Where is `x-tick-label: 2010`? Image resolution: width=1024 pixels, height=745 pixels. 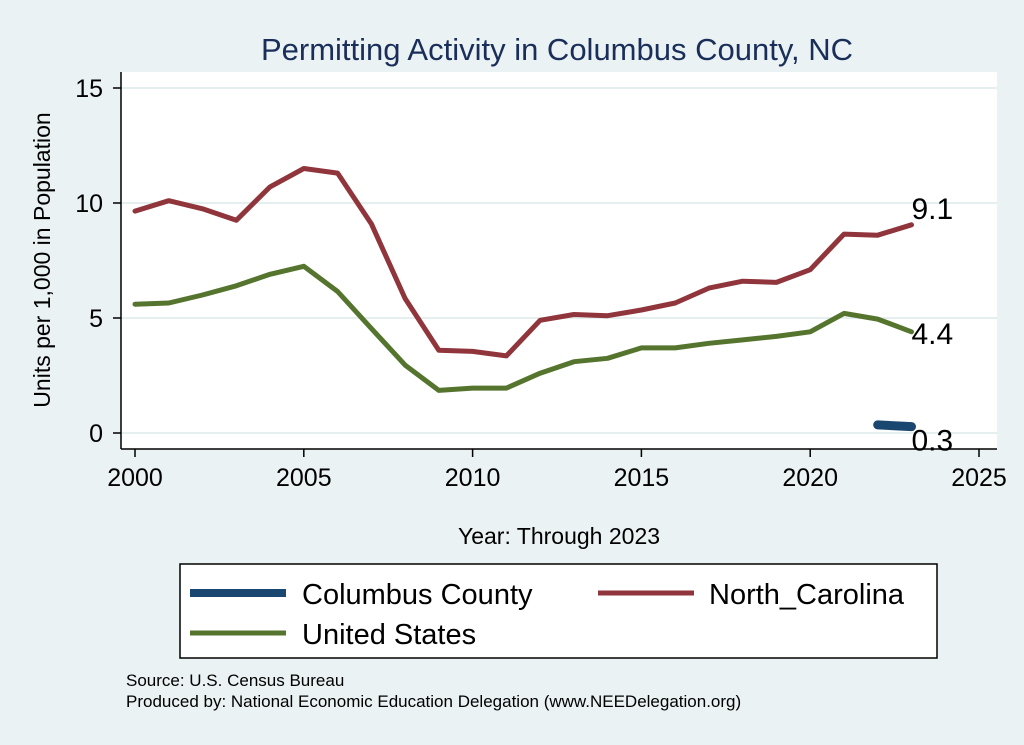 x-tick-label: 2010 is located at coordinates (473, 478).